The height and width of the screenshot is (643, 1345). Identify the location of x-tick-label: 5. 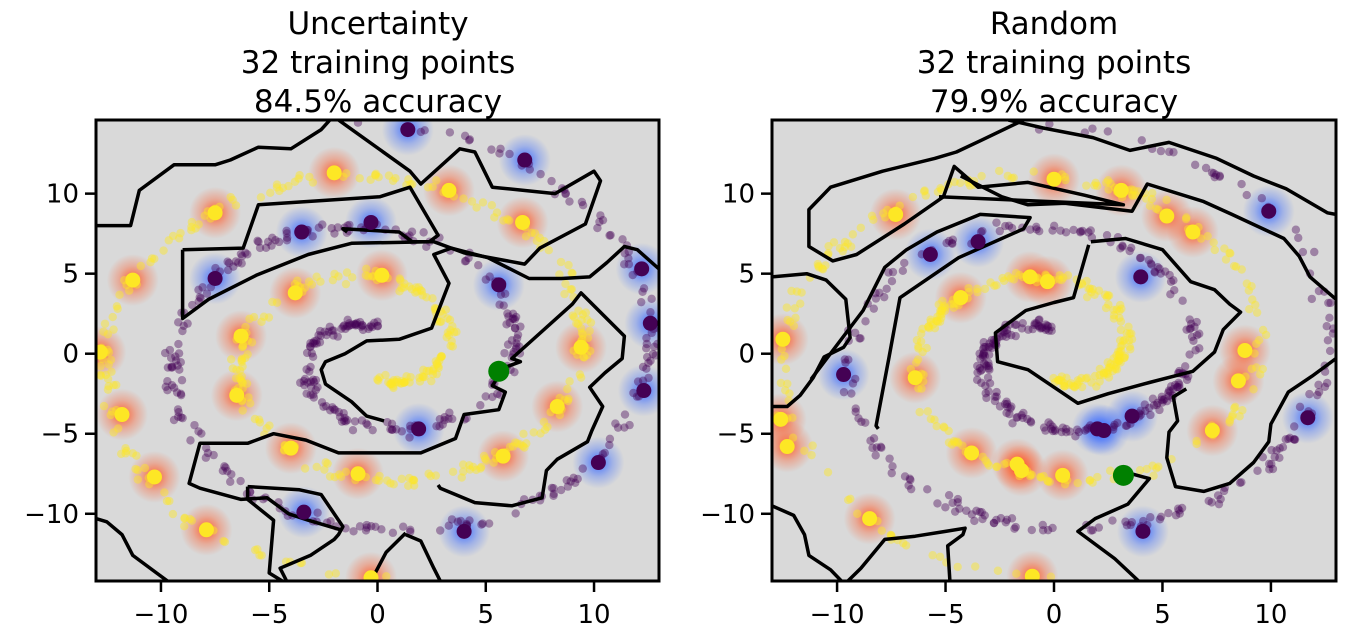
(485, 615).